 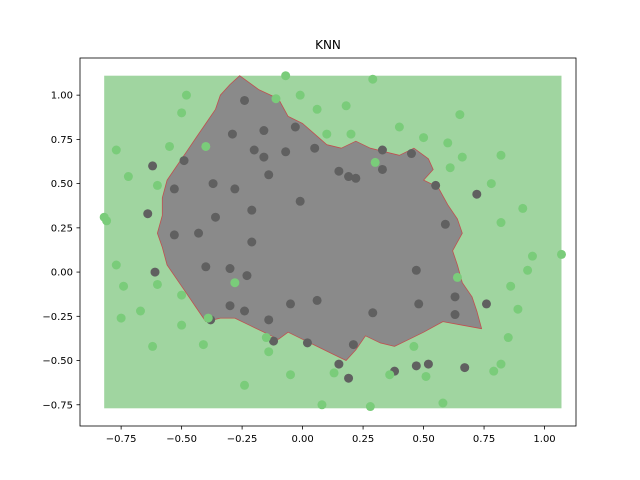 What do you see at coordinates (363, 439) in the screenshot?
I see `x-tick-label: 0.25` at bounding box center [363, 439].